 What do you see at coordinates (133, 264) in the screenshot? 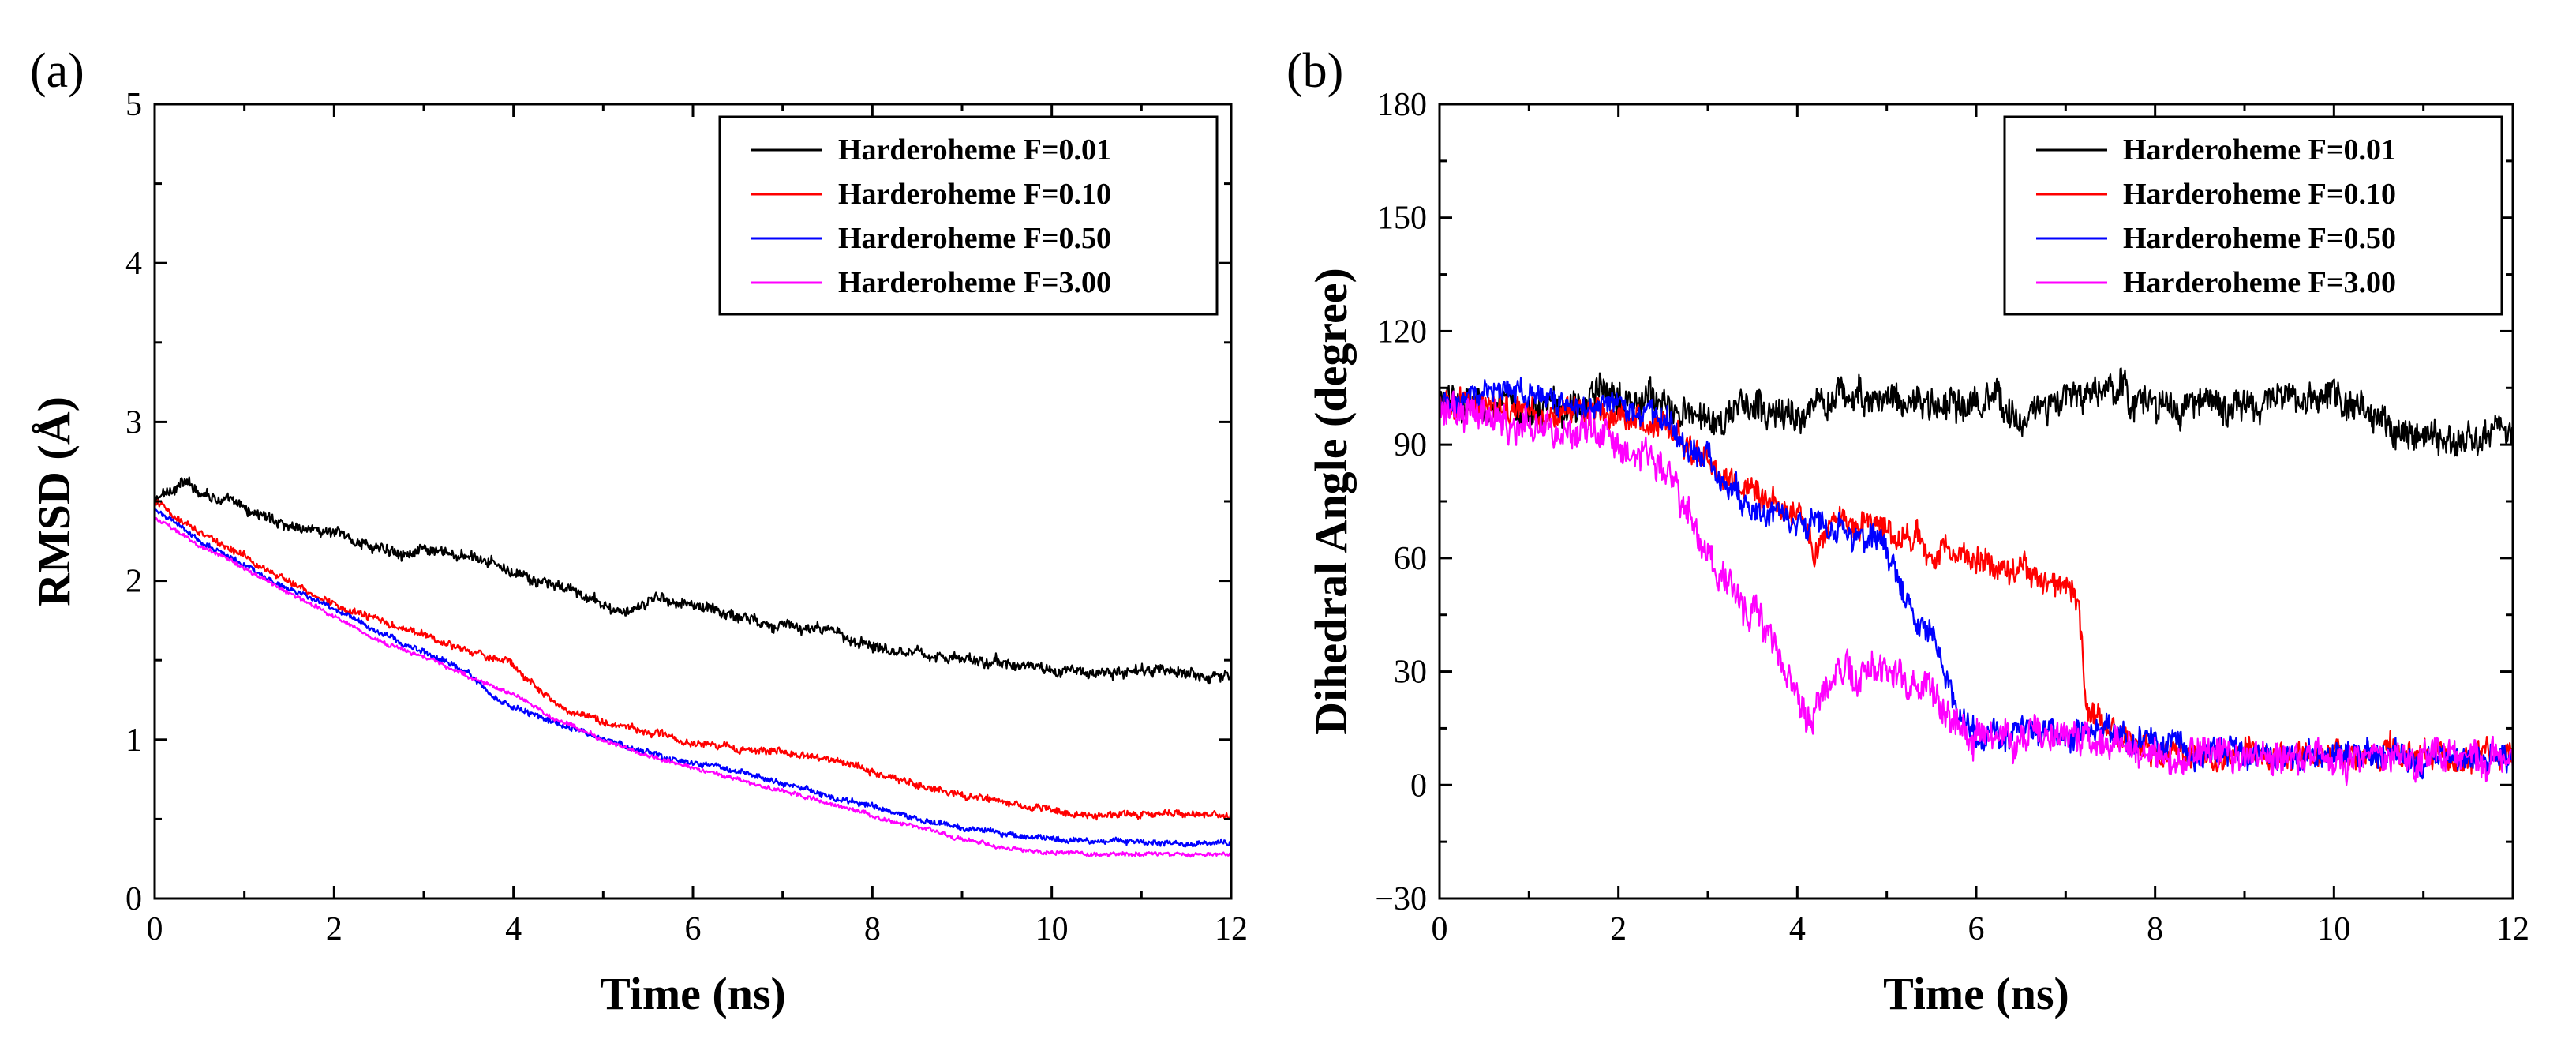
I see `y-tick-label: 4` at bounding box center [133, 264].